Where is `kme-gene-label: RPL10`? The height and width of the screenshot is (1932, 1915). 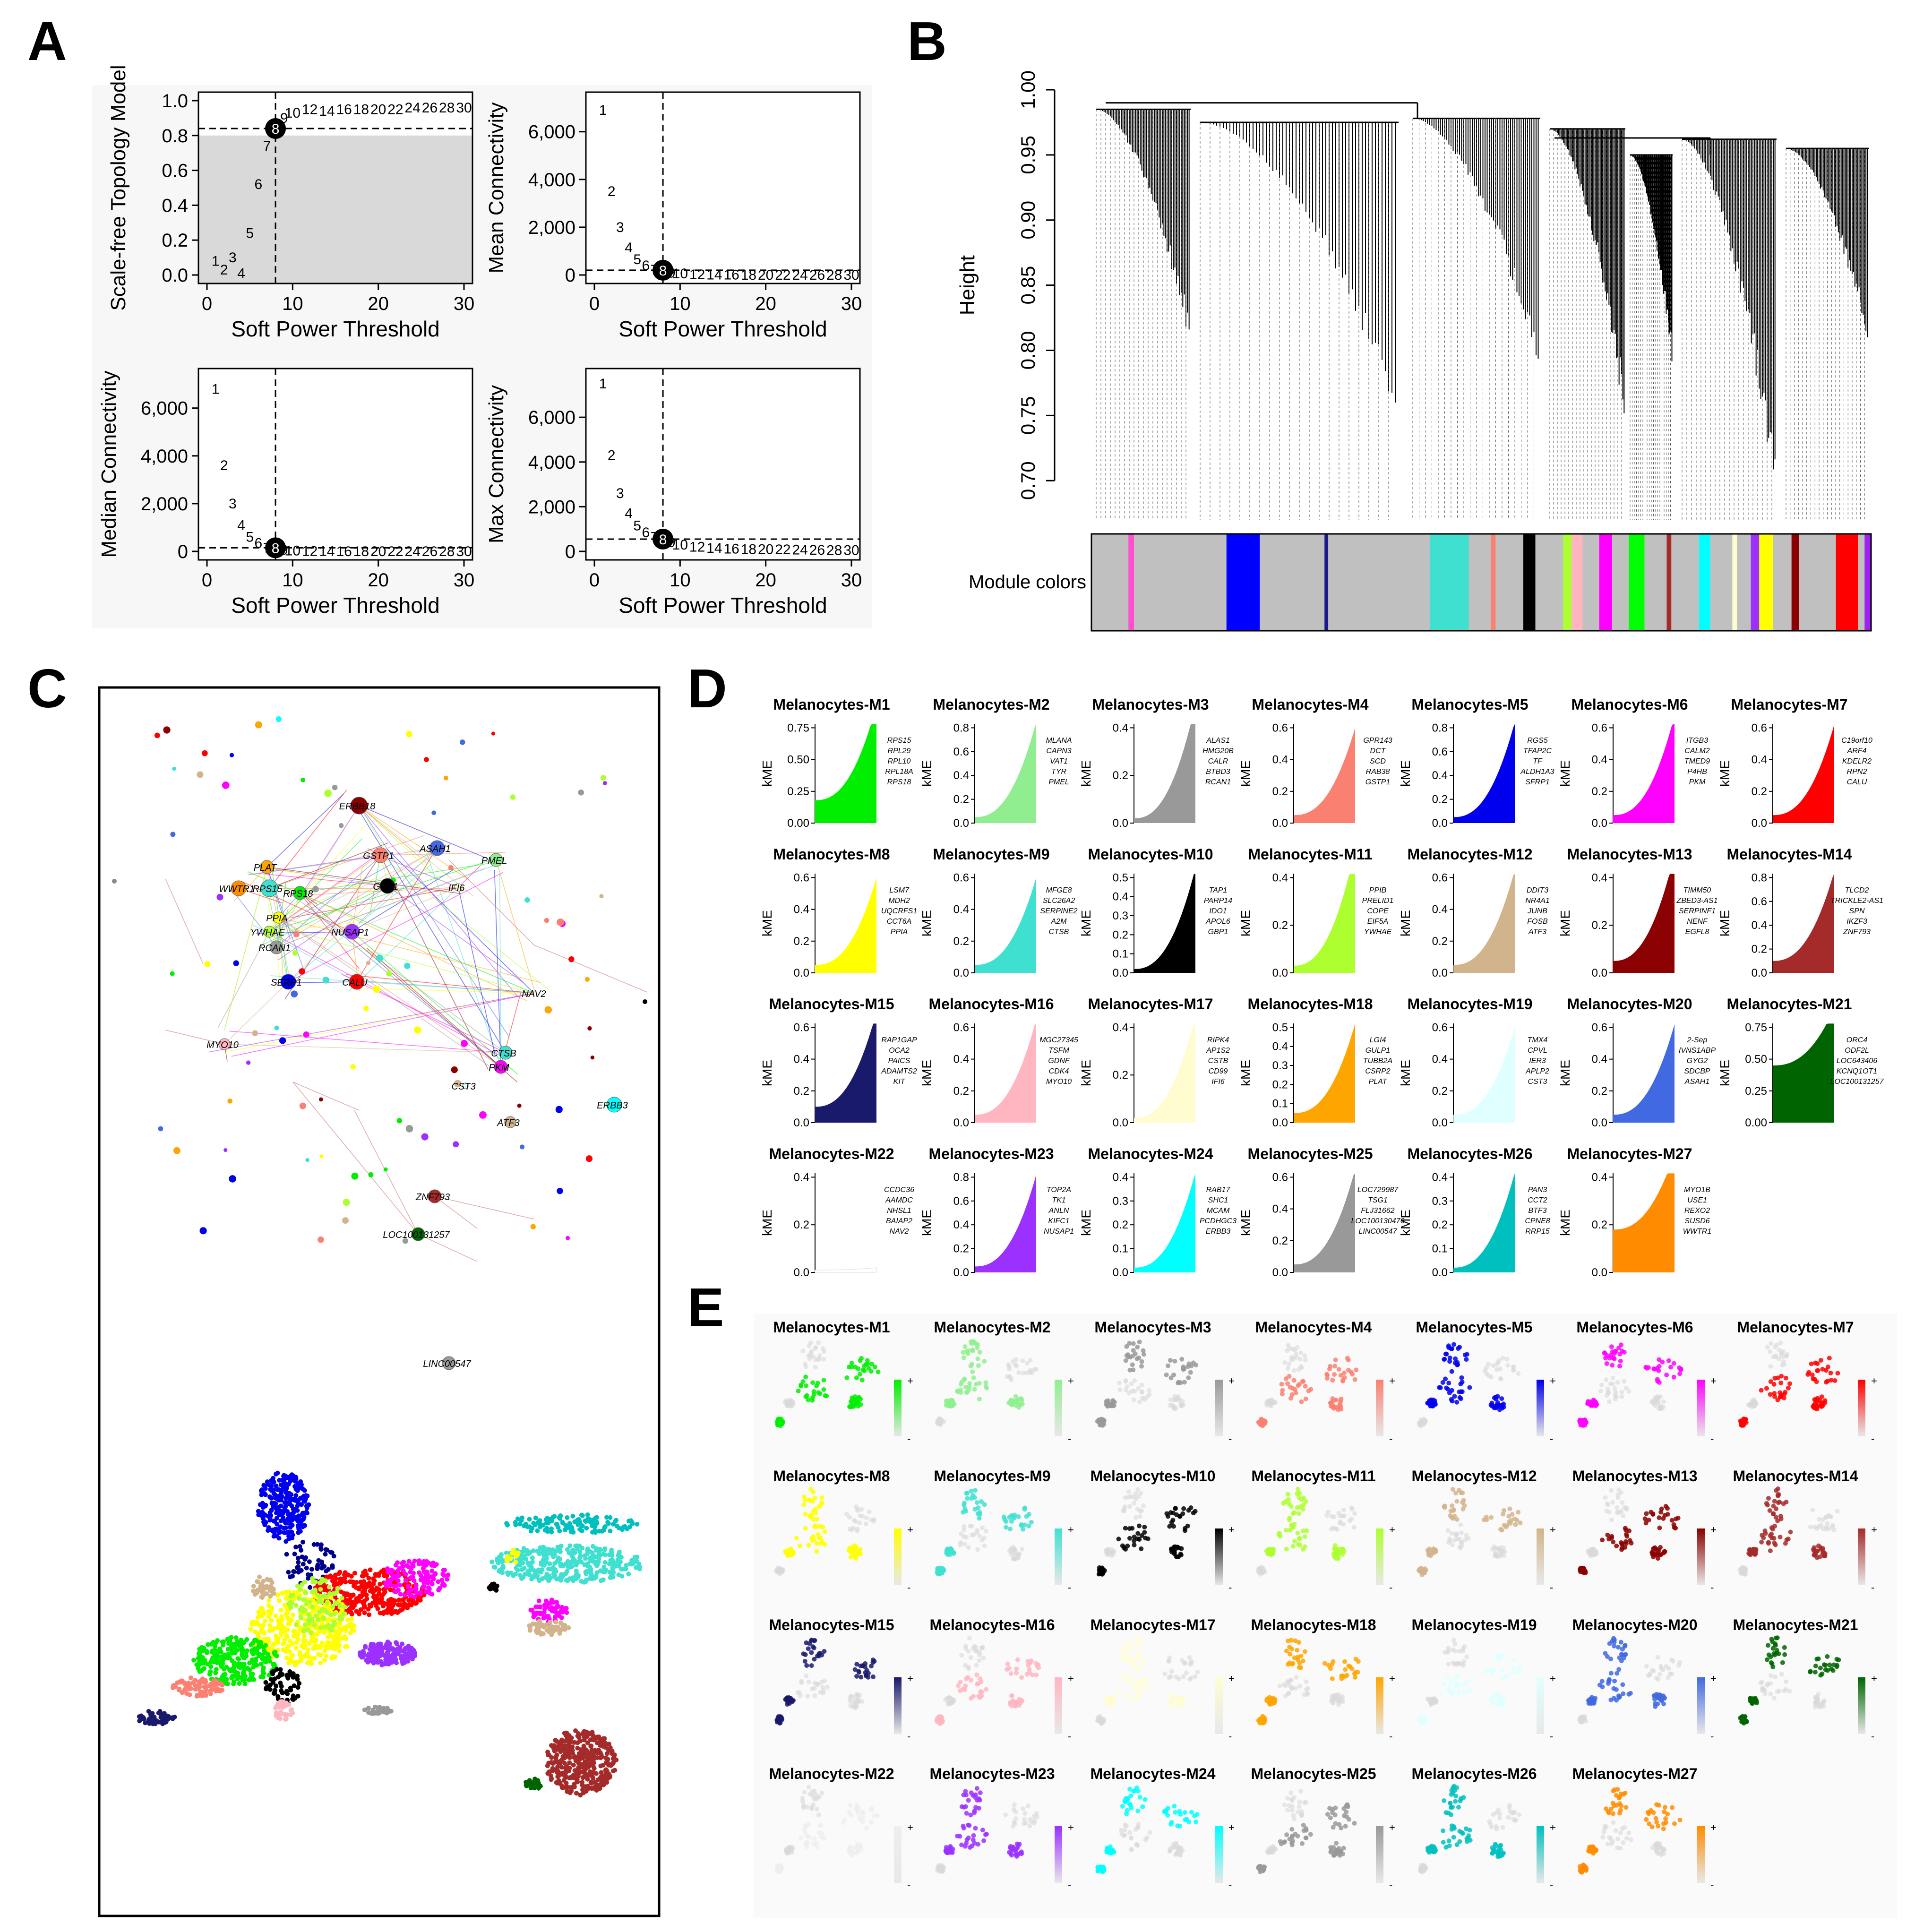
kme-gene-label: RPL10 is located at coordinates (900, 761).